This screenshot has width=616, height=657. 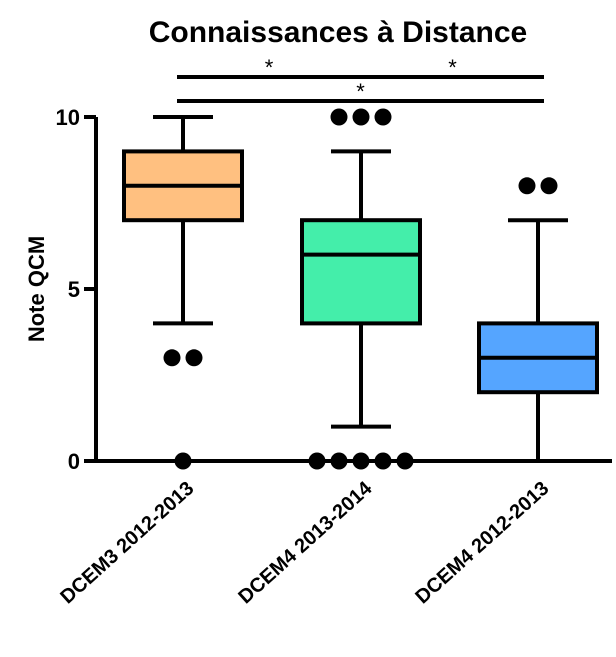 What do you see at coordinates (68, 117) in the screenshot?
I see `y-tick-label: 10` at bounding box center [68, 117].